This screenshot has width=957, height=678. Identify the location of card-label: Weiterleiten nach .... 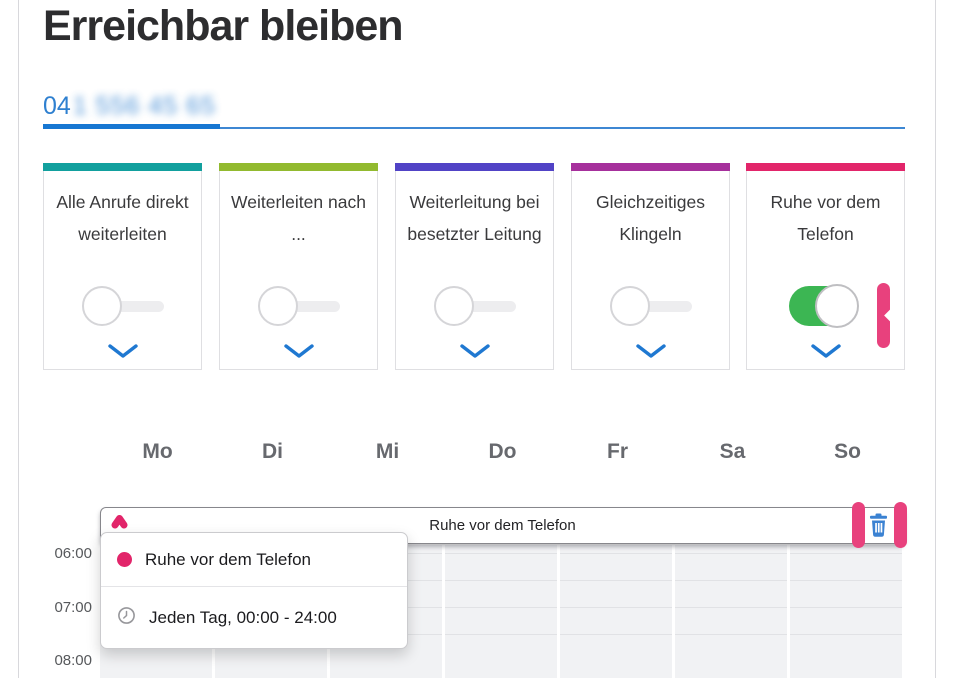
(298, 218).